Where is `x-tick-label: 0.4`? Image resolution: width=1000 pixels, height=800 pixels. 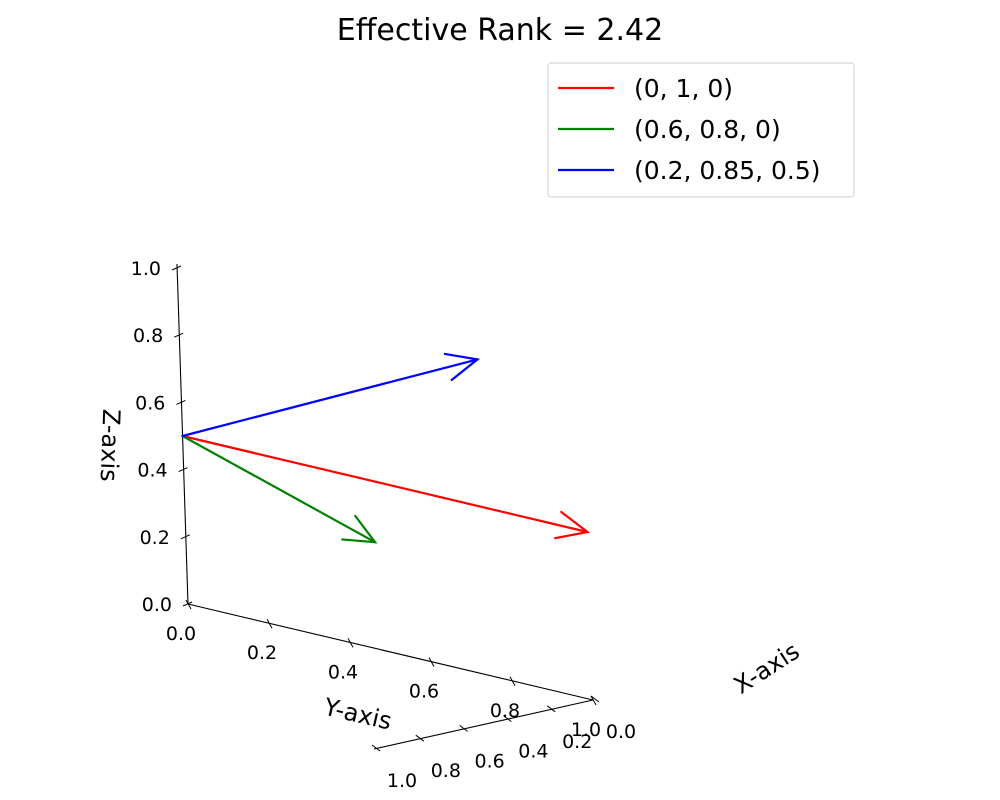 x-tick-label: 0.4 is located at coordinates (533, 752).